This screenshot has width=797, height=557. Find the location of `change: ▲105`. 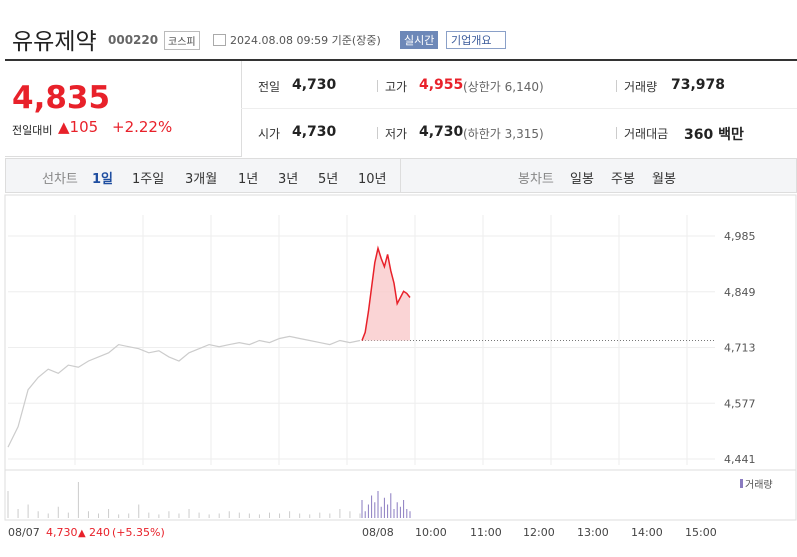

change: ▲105 is located at coordinates (78, 127).